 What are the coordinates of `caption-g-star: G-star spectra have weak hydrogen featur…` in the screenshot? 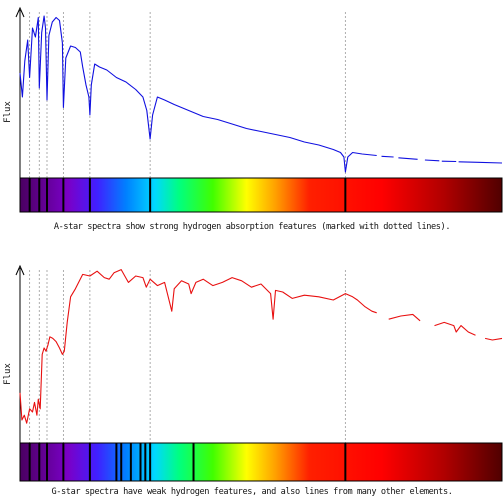 It's located at (252, 492).